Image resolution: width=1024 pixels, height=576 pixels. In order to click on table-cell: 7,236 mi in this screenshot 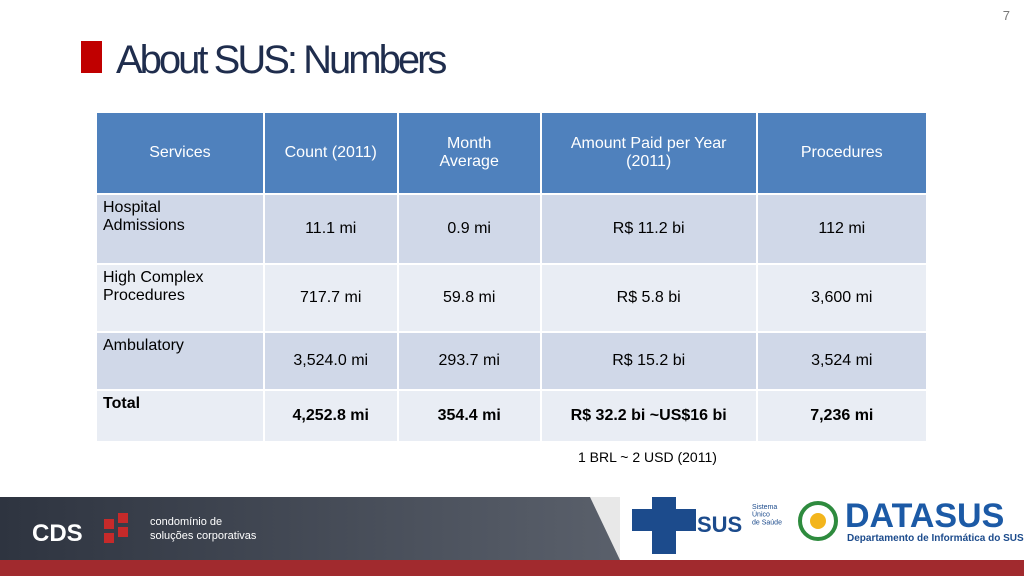, I will do `click(842, 416)`.